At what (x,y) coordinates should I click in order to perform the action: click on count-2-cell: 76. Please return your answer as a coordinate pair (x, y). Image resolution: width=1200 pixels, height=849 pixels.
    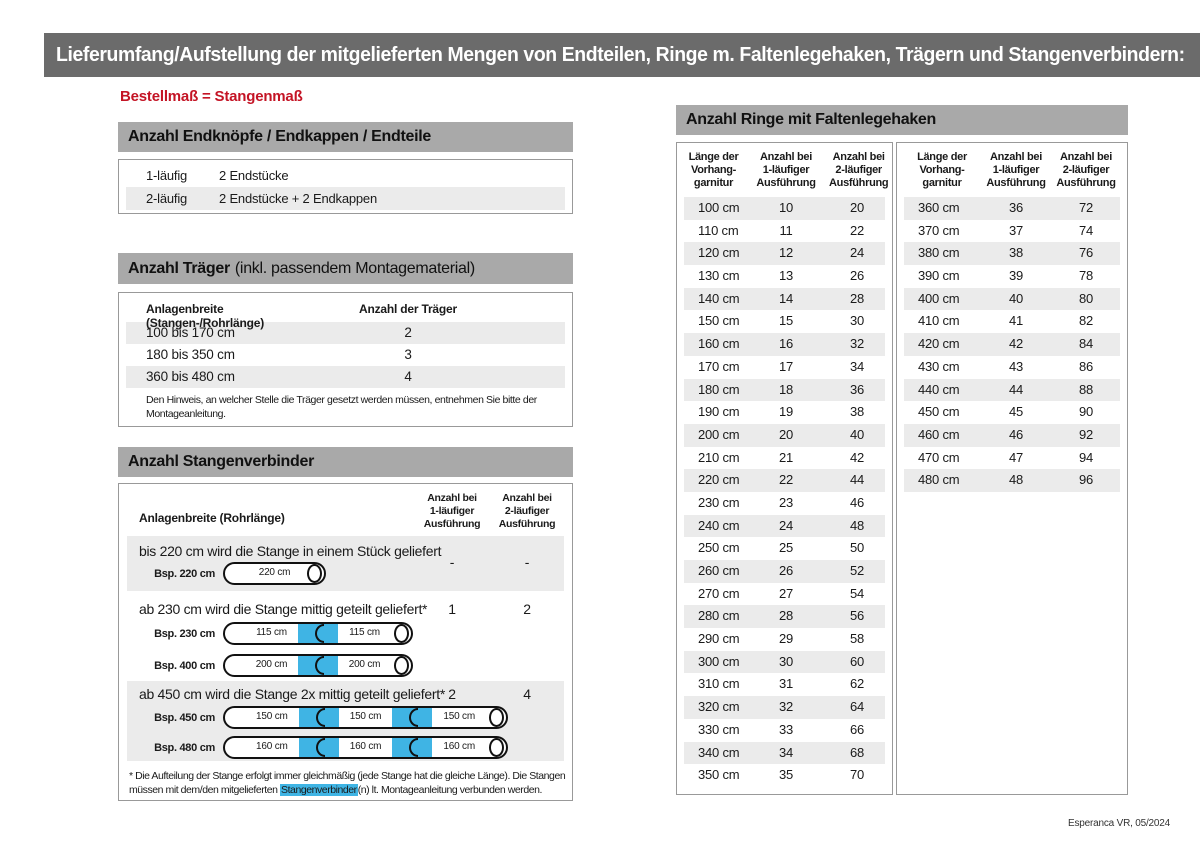
    Looking at the image, I should click on (1086, 253).